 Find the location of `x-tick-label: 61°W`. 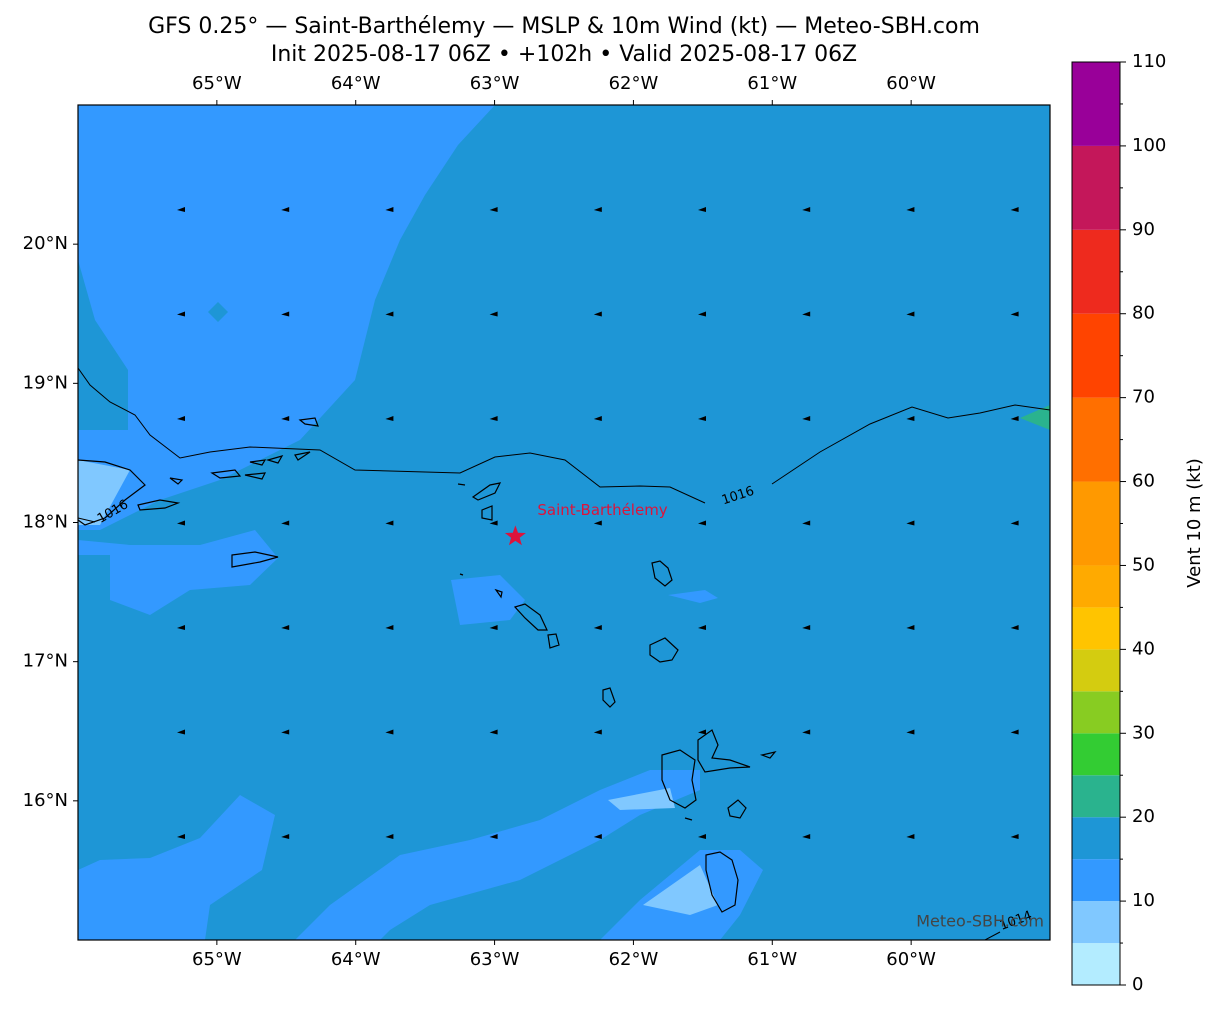

x-tick-label: 61°W is located at coordinates (772, 959).